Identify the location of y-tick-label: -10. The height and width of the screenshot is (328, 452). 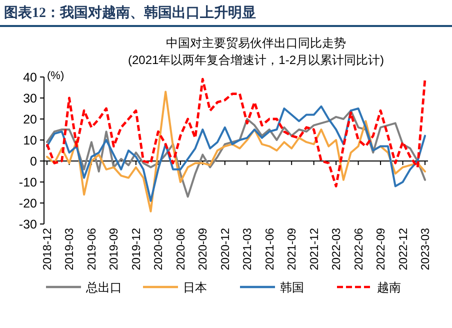
(28, 183).